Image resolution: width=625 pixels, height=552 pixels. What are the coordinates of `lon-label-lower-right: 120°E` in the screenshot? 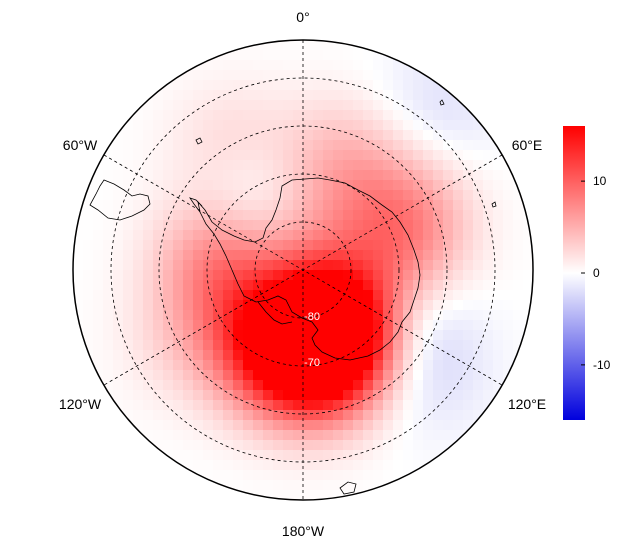 It's located at (527, 404).